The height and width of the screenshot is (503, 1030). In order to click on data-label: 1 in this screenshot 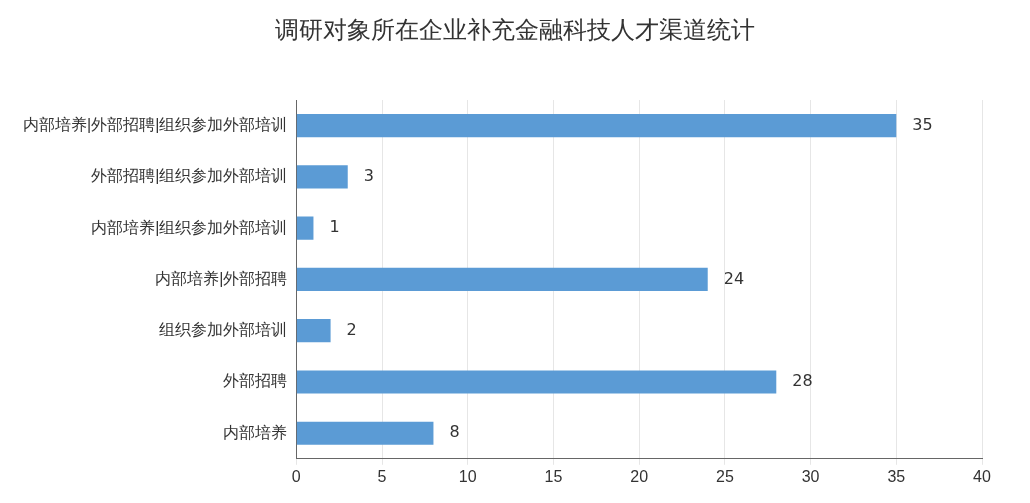, I will do `click(334, 227)`.